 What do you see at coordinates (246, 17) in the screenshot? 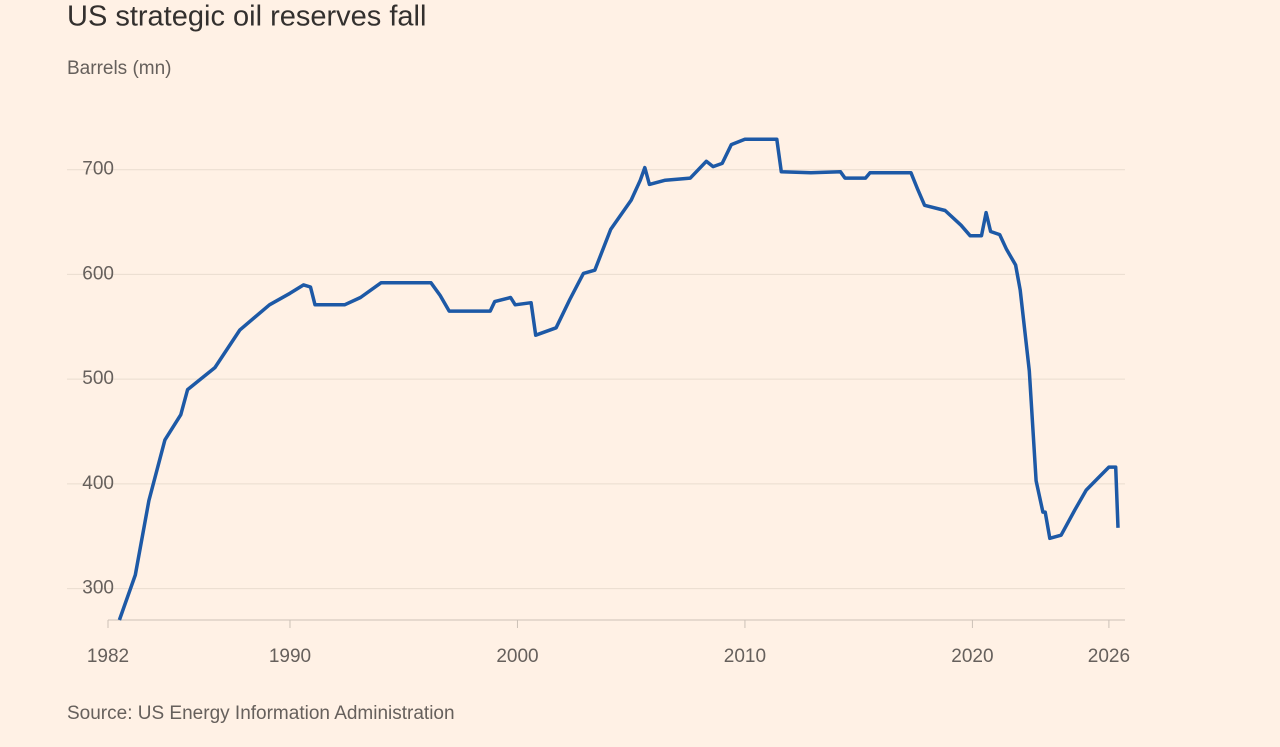
I see `chart-title: US strategic oil reserves fall` at bounding box center [246, 17].